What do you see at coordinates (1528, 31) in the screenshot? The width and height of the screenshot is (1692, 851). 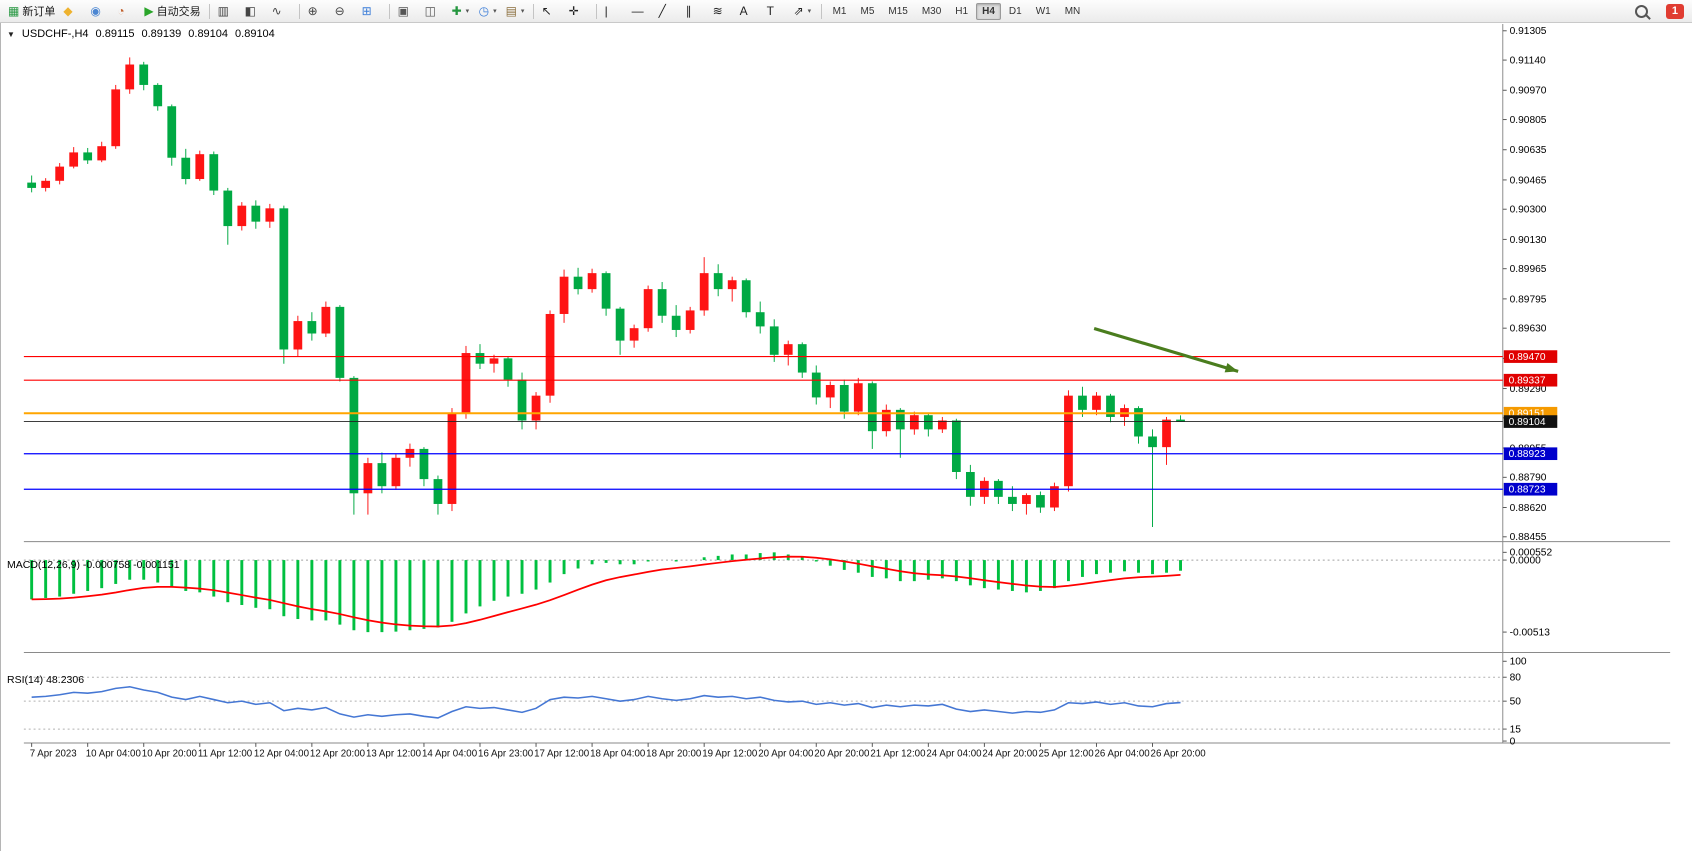 I see `svg-text: 0.91305` at bounding box center [1528, 31].